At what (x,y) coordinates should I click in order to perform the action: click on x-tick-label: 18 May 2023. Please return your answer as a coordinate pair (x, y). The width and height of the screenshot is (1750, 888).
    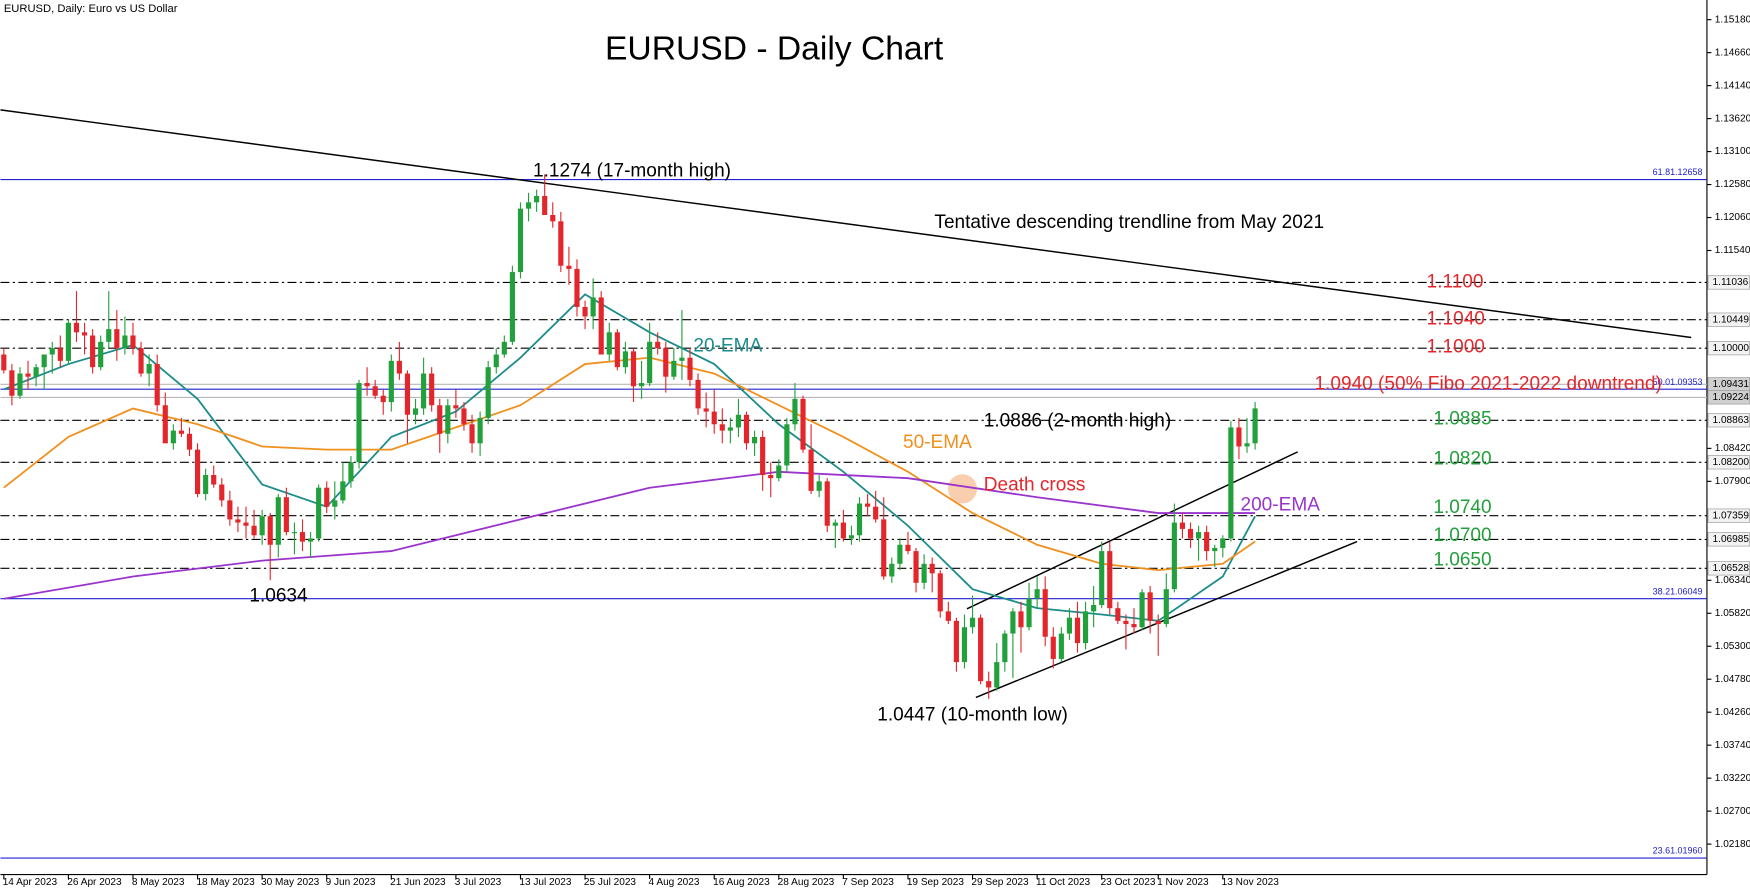
    Looking at the image, I should click on (225, 882).